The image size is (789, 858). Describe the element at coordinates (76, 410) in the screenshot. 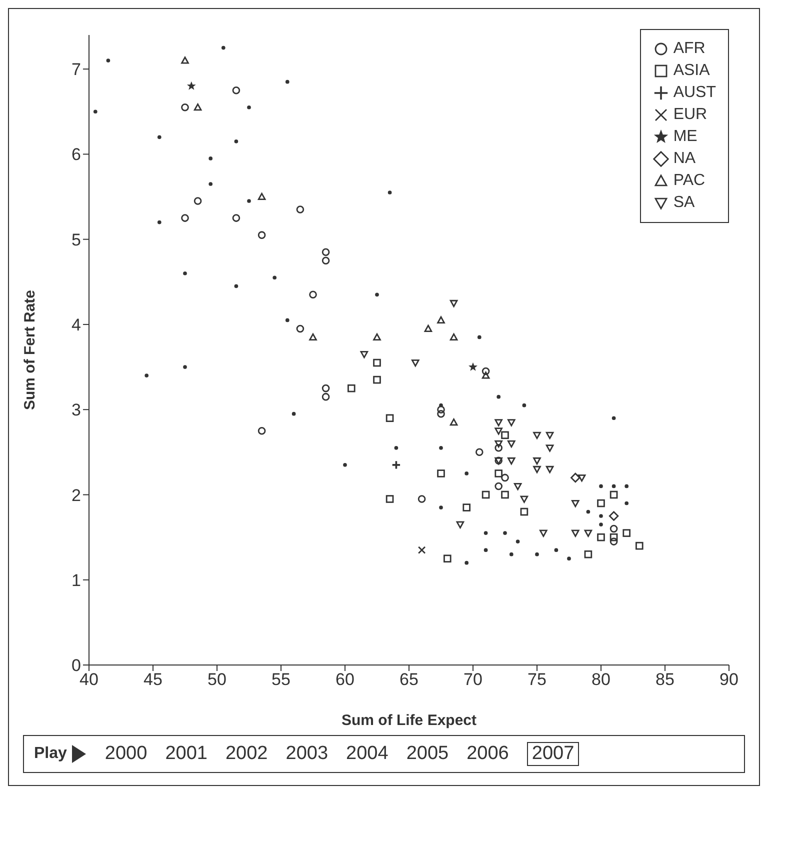

I see `y-tick-label: 3` at that location.